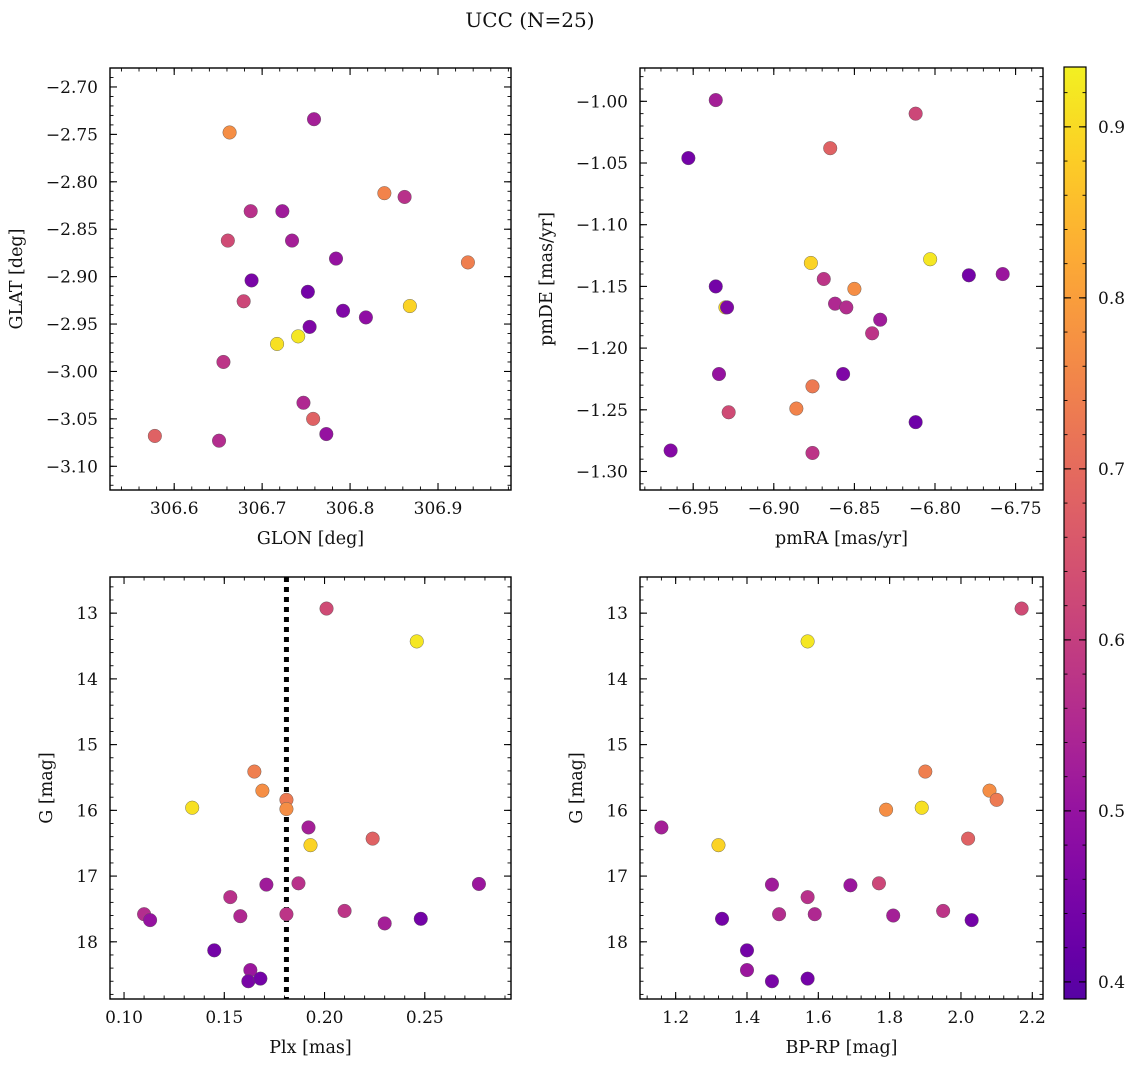  What do you see at coordinates (17, 279) in the screenshot?
I see `y-axis-label: GLAT [deg]` at bounding box center [17, 279].